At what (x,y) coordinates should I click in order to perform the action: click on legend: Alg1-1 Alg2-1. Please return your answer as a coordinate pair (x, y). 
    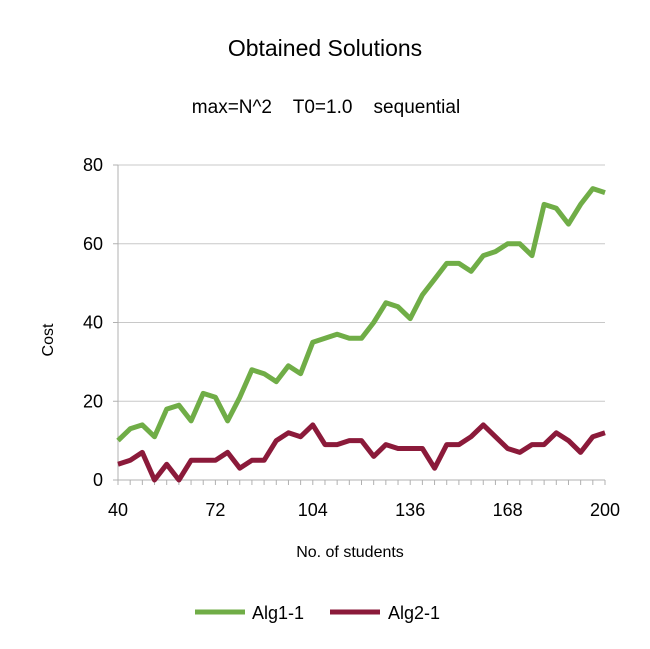
    Looking at the image, I should click on (317, 613).